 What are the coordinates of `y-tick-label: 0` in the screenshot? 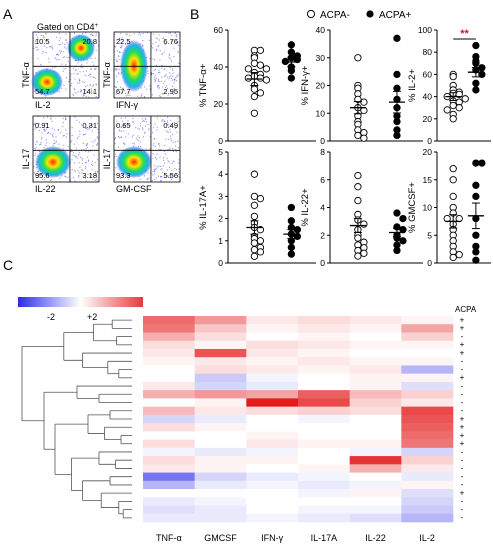 It's located at (220, 141).